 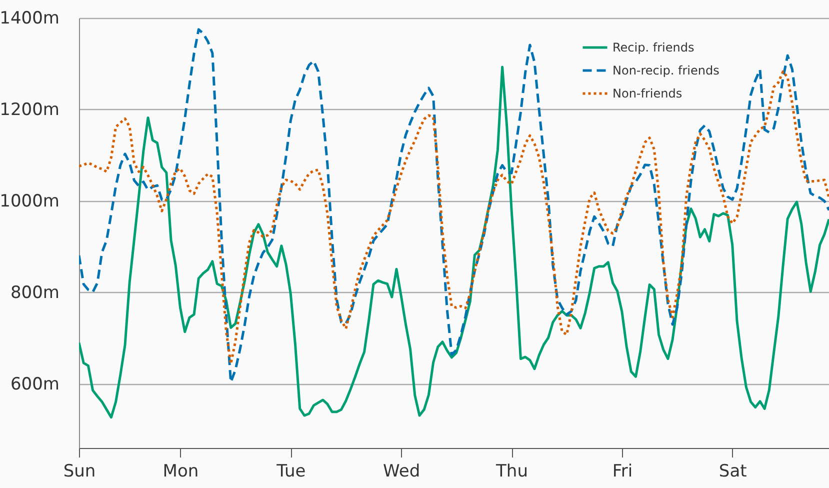 What do you see at coordinates (30, 18) in the screenshot?
I see `y-tick-label: 1400m` at bounding box center [30, 18].